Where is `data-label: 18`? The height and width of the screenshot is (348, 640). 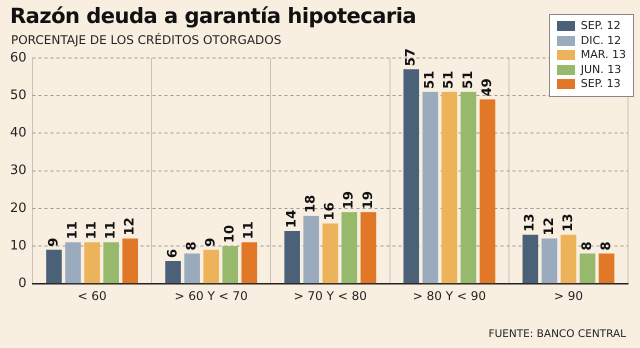 data-label: 18 is located at coordinates (311, 203).